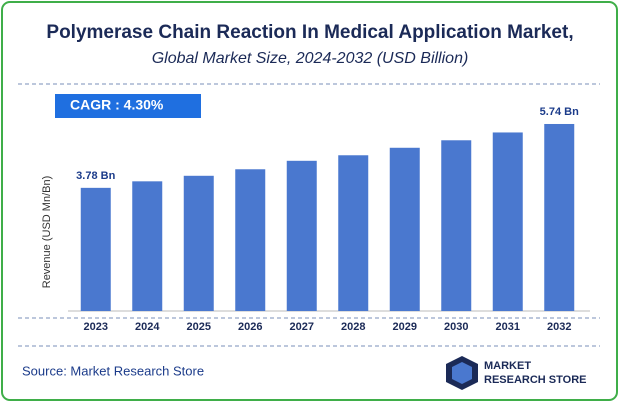 This screenshot has height=403, width=620. I want to click on x-tick-label: 2028, so click(353, 327).